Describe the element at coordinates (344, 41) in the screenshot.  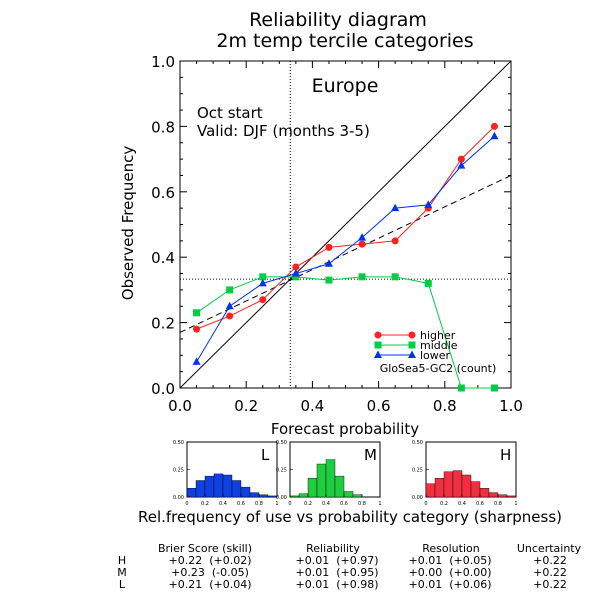
I see `chart-subtitle: 2m temp tercile categories` at that location.